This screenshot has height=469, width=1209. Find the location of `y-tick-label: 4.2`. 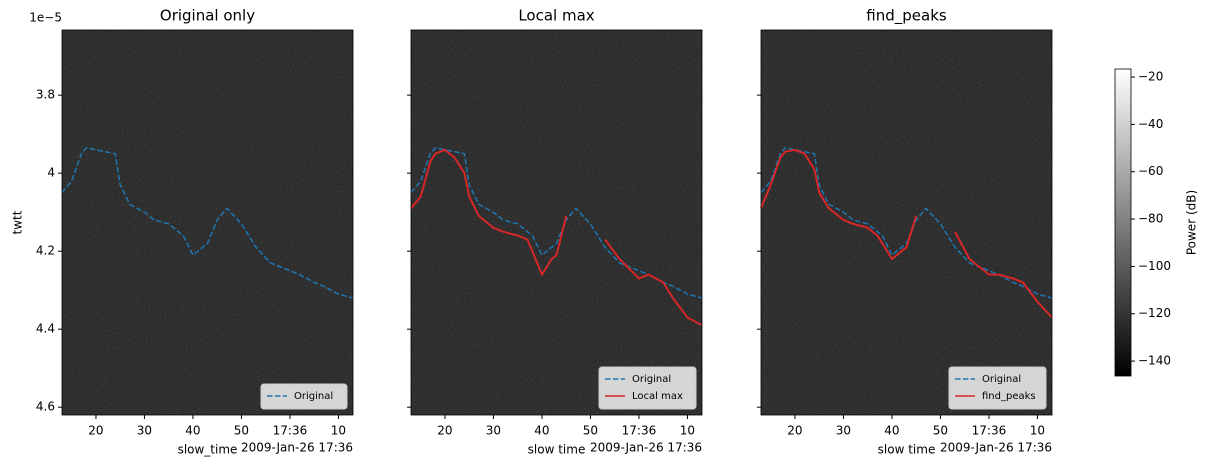

y-tick-label: 4.2 is located at coordinates (45, 251).